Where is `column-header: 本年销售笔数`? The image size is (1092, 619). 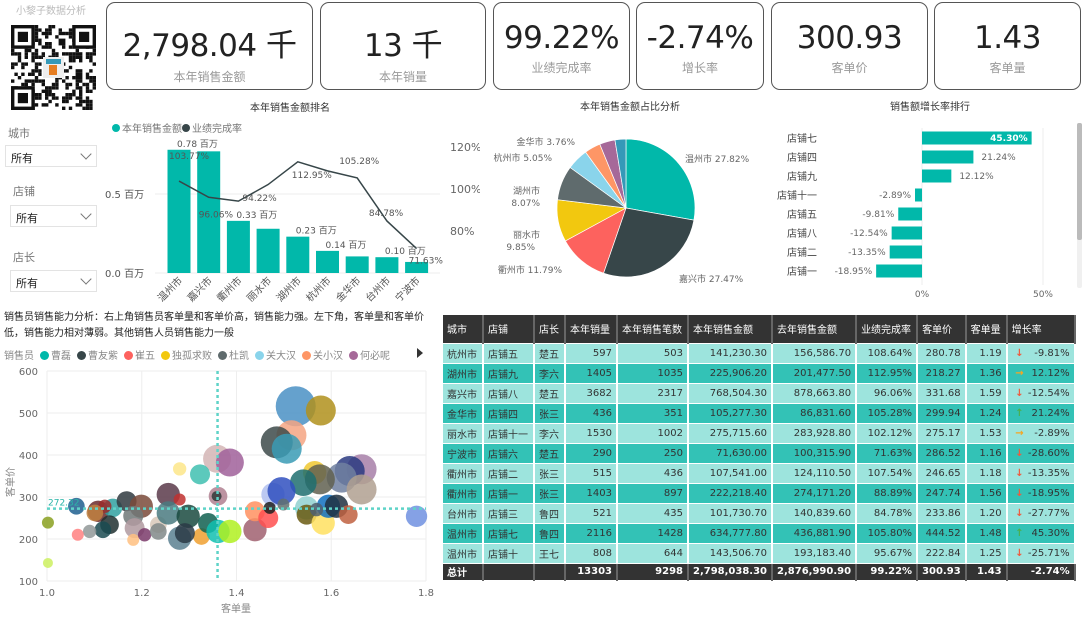 column-header: 本年销售笔数 is located at coordinates (653, 329).